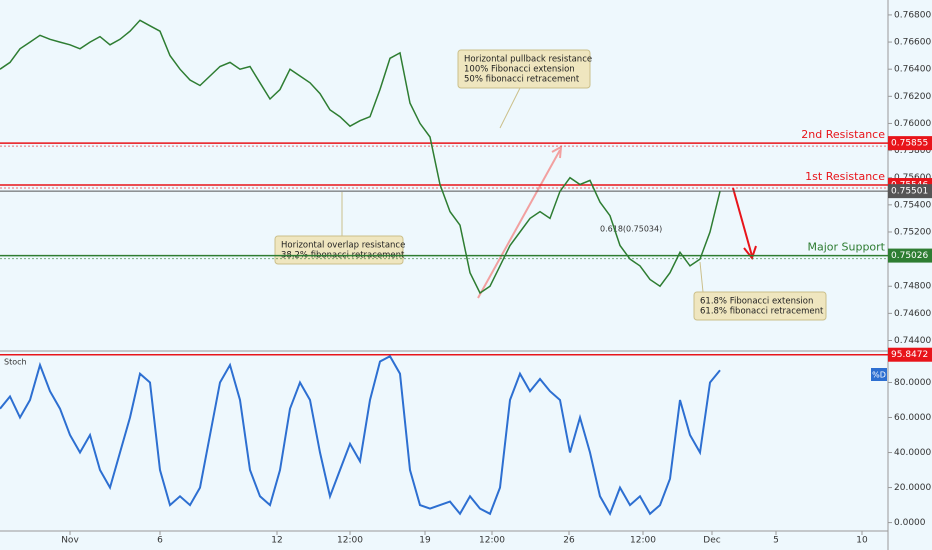  What do you see at coordinates (912, 43) in the screenshot?
I see `y-tick-label: 0.76600` at bounding box center [912, 43].